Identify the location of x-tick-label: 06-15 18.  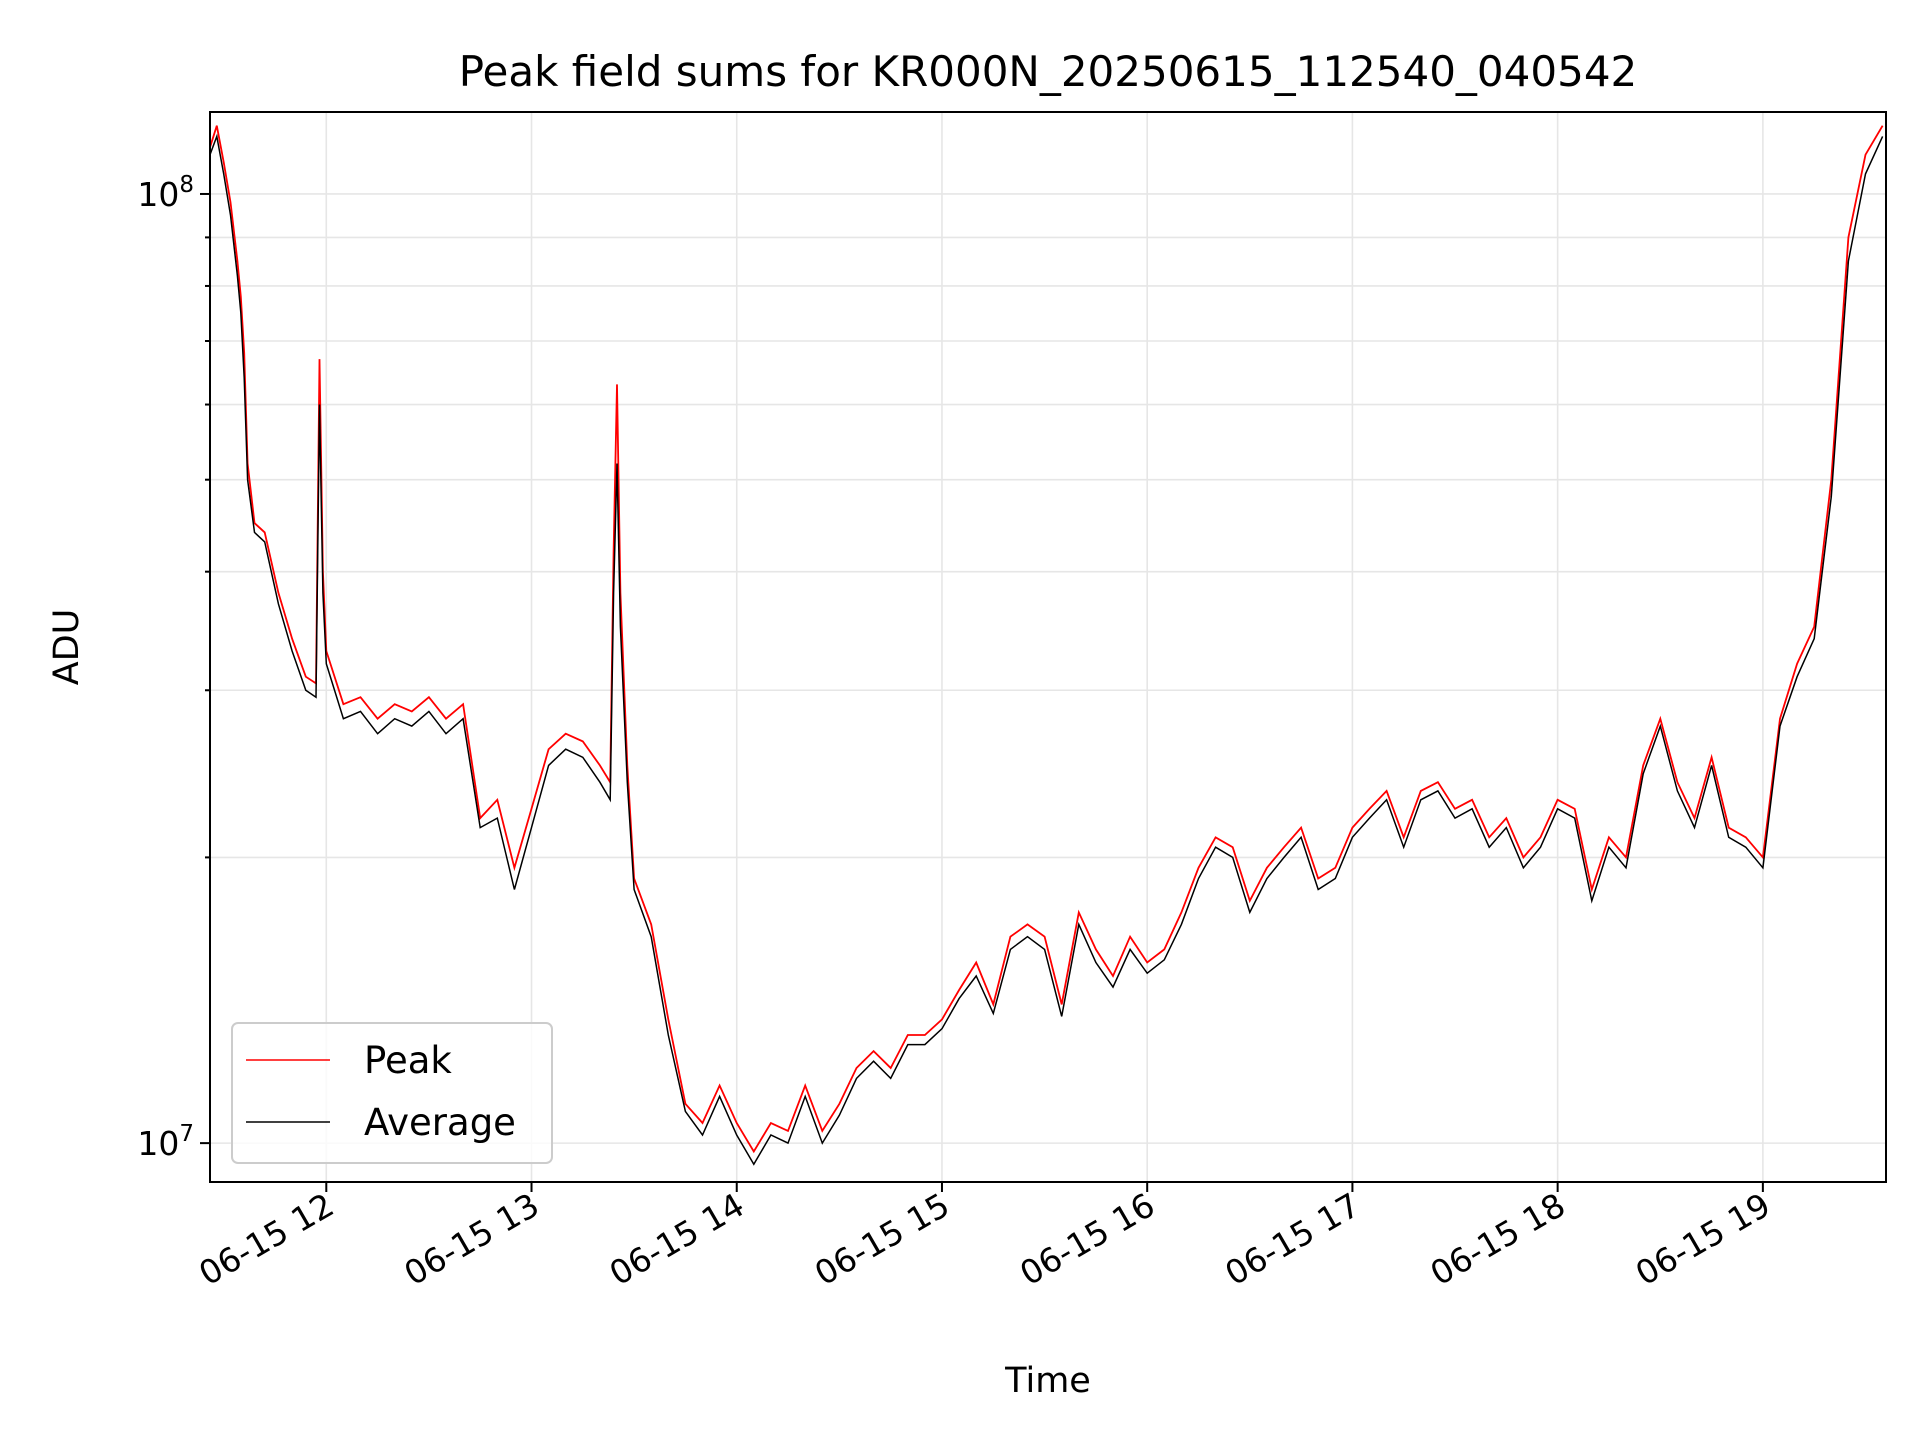
(1498, 1239).